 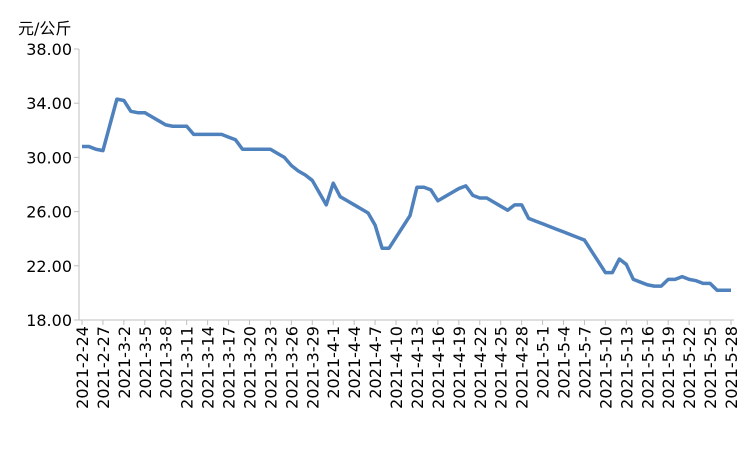 What do you see at coordinates (49, 266) in the screenshot?
I see `y-tick-label: 22.00` at bounding box center [49, 266].